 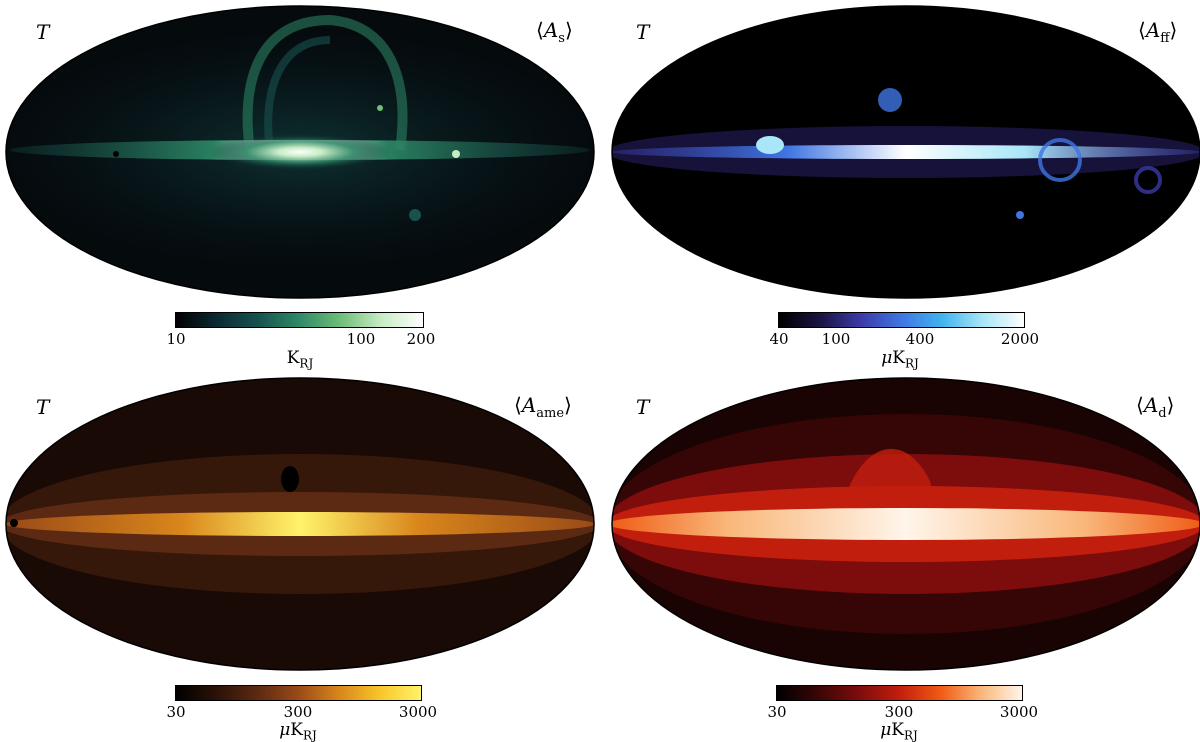 What do you see at coordinates (561, 38) in the screenshot?
I see `component-subscript: s` at bounding box center [561, 38].